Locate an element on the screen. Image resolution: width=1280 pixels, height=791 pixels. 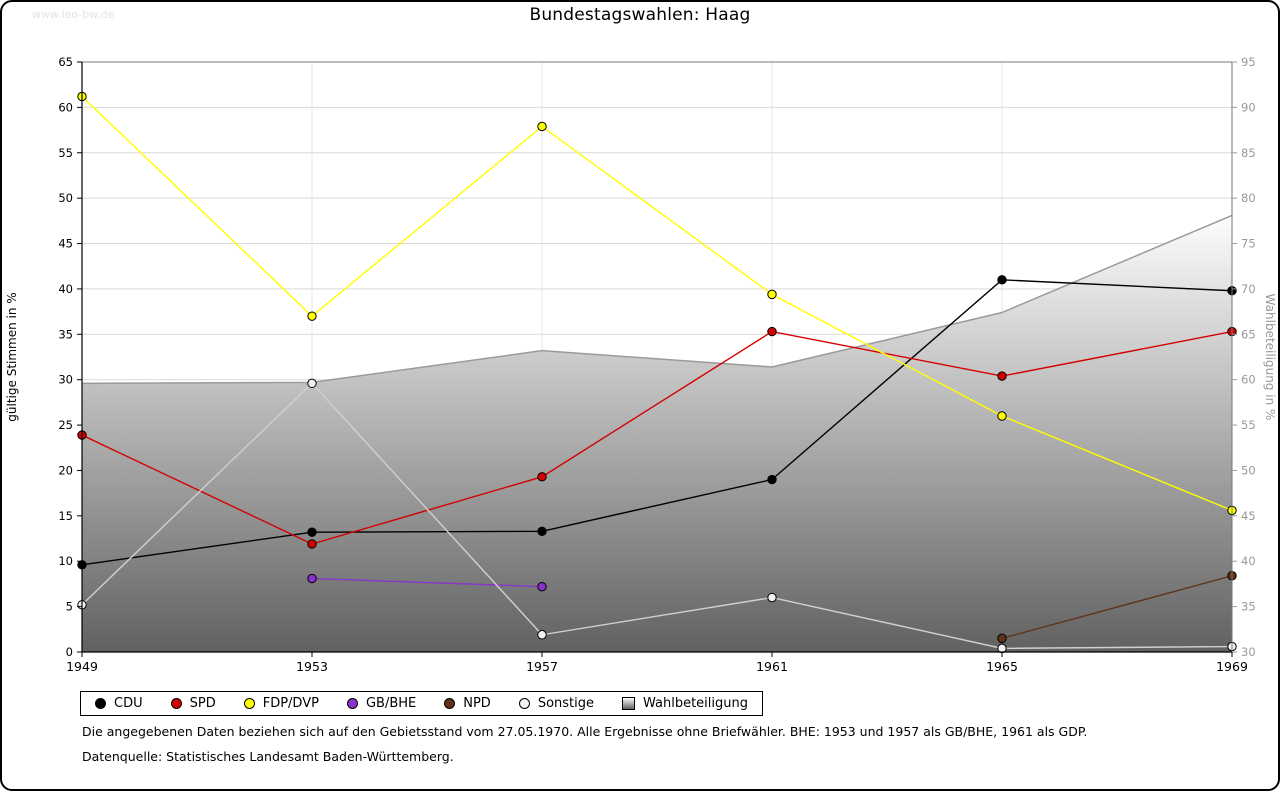
right-tick-label: 70 is located at coordinates (1248, 289).